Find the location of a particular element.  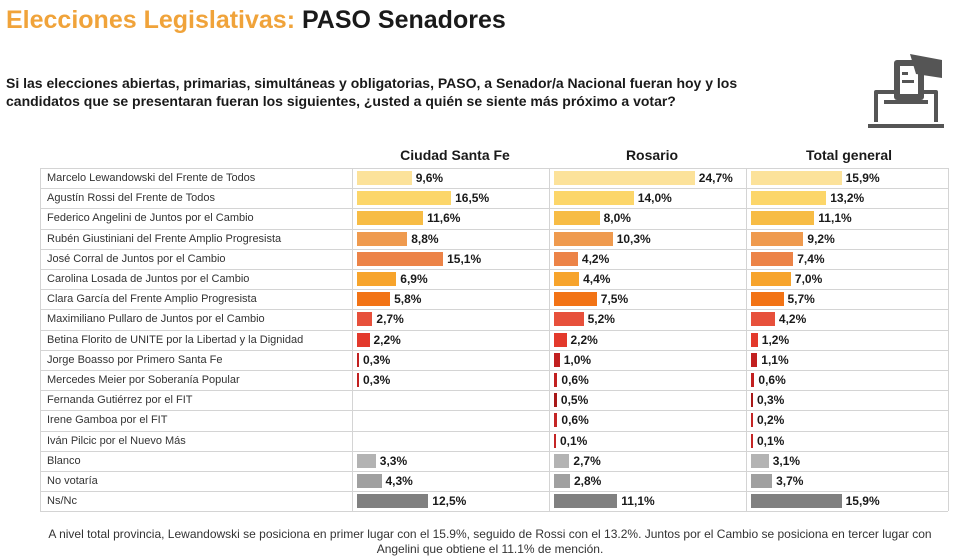

data-label: 14,0% is located at coordinates (654, 198).